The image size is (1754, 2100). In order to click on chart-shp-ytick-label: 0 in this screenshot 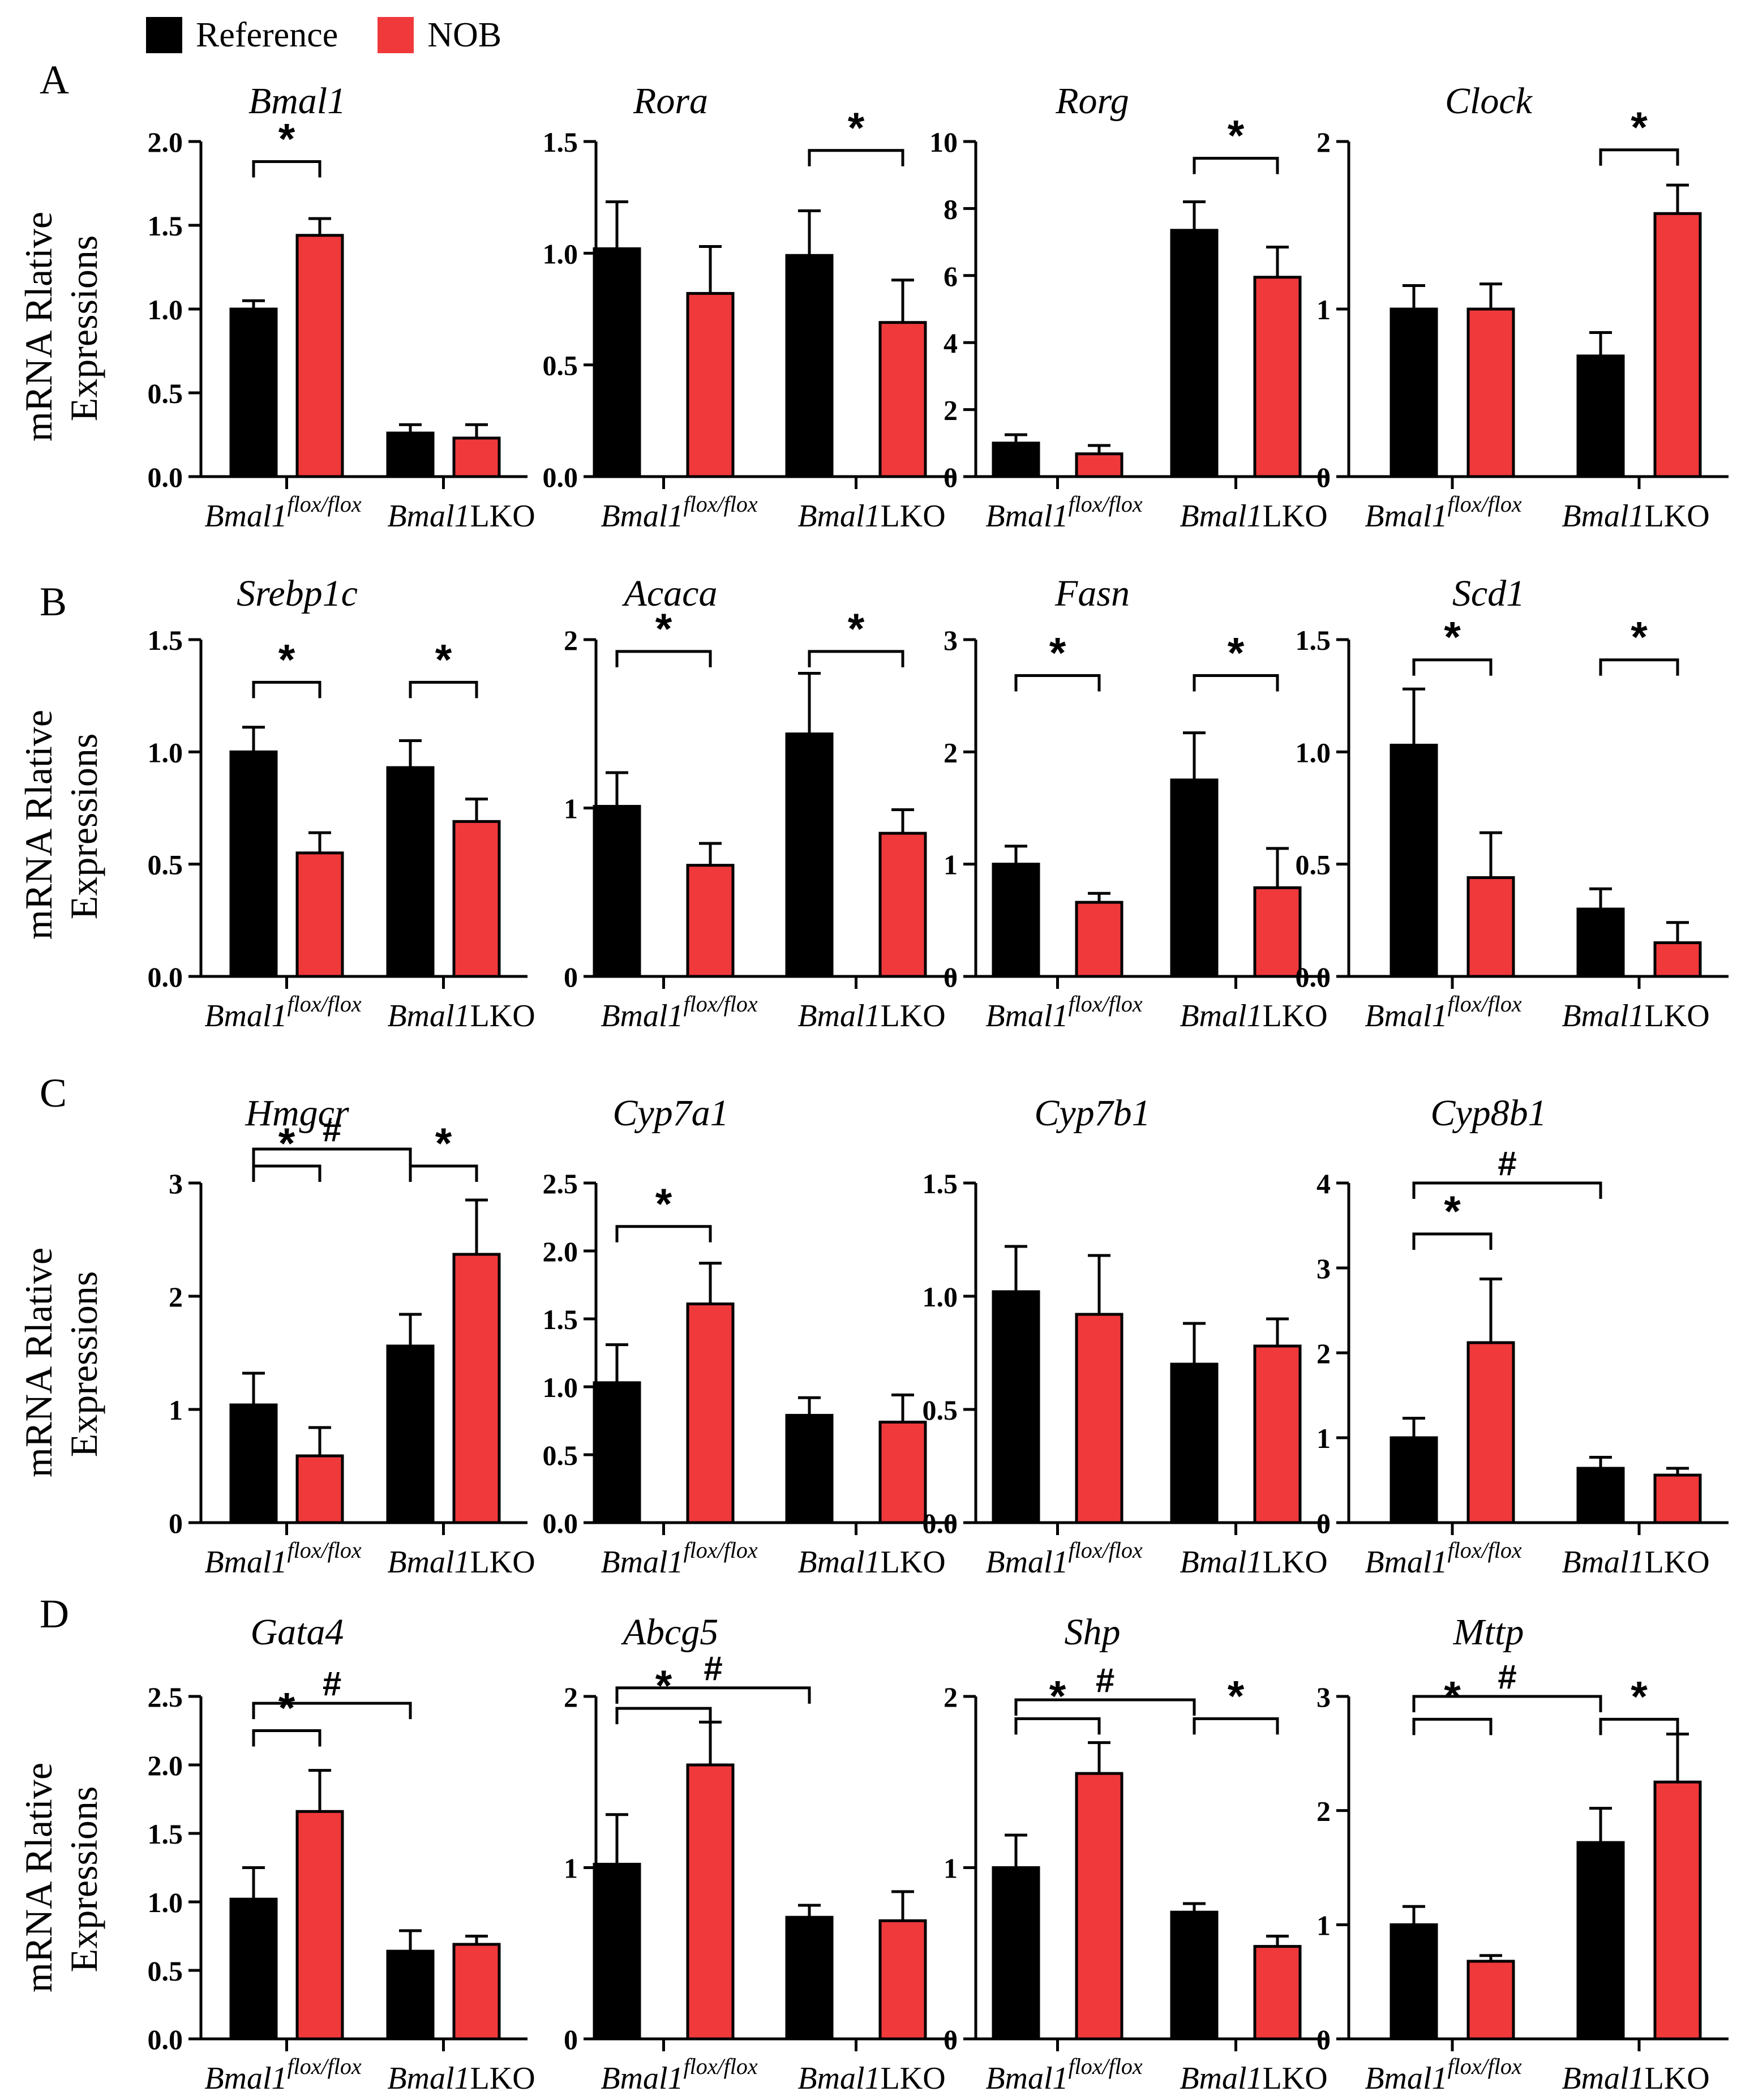, I will do `click(951, 2039)`.